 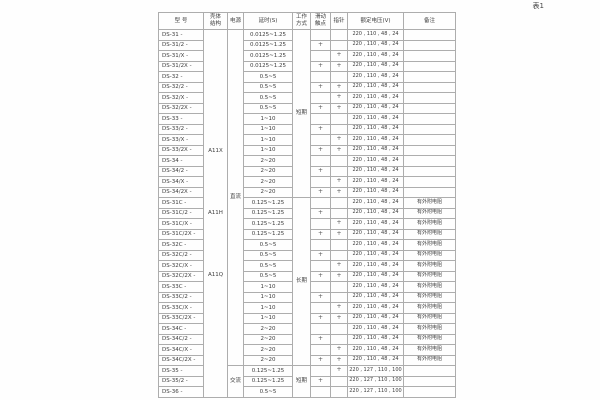 I want to click on delay-cell: 1~10, so click(x=268, y=308).